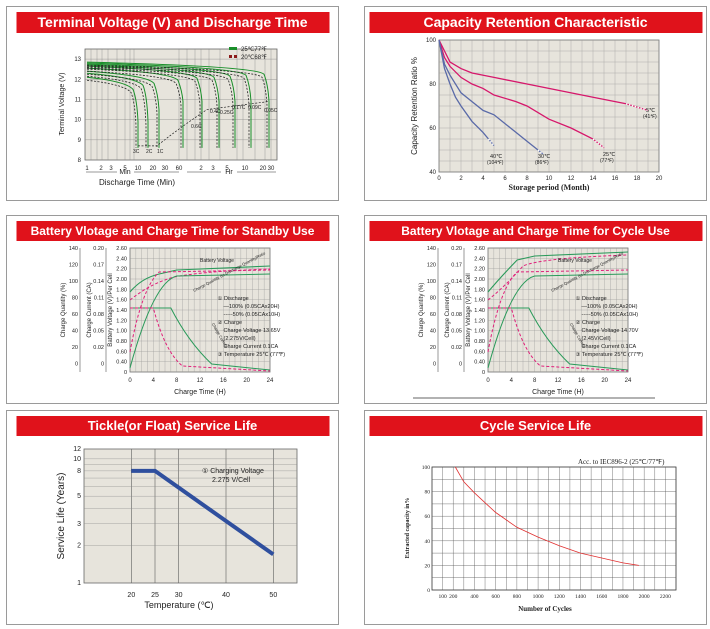 This screenshot has width=710, height=629. I want to click on note-line: Charge Current 0.1CA, so click(609, 347).